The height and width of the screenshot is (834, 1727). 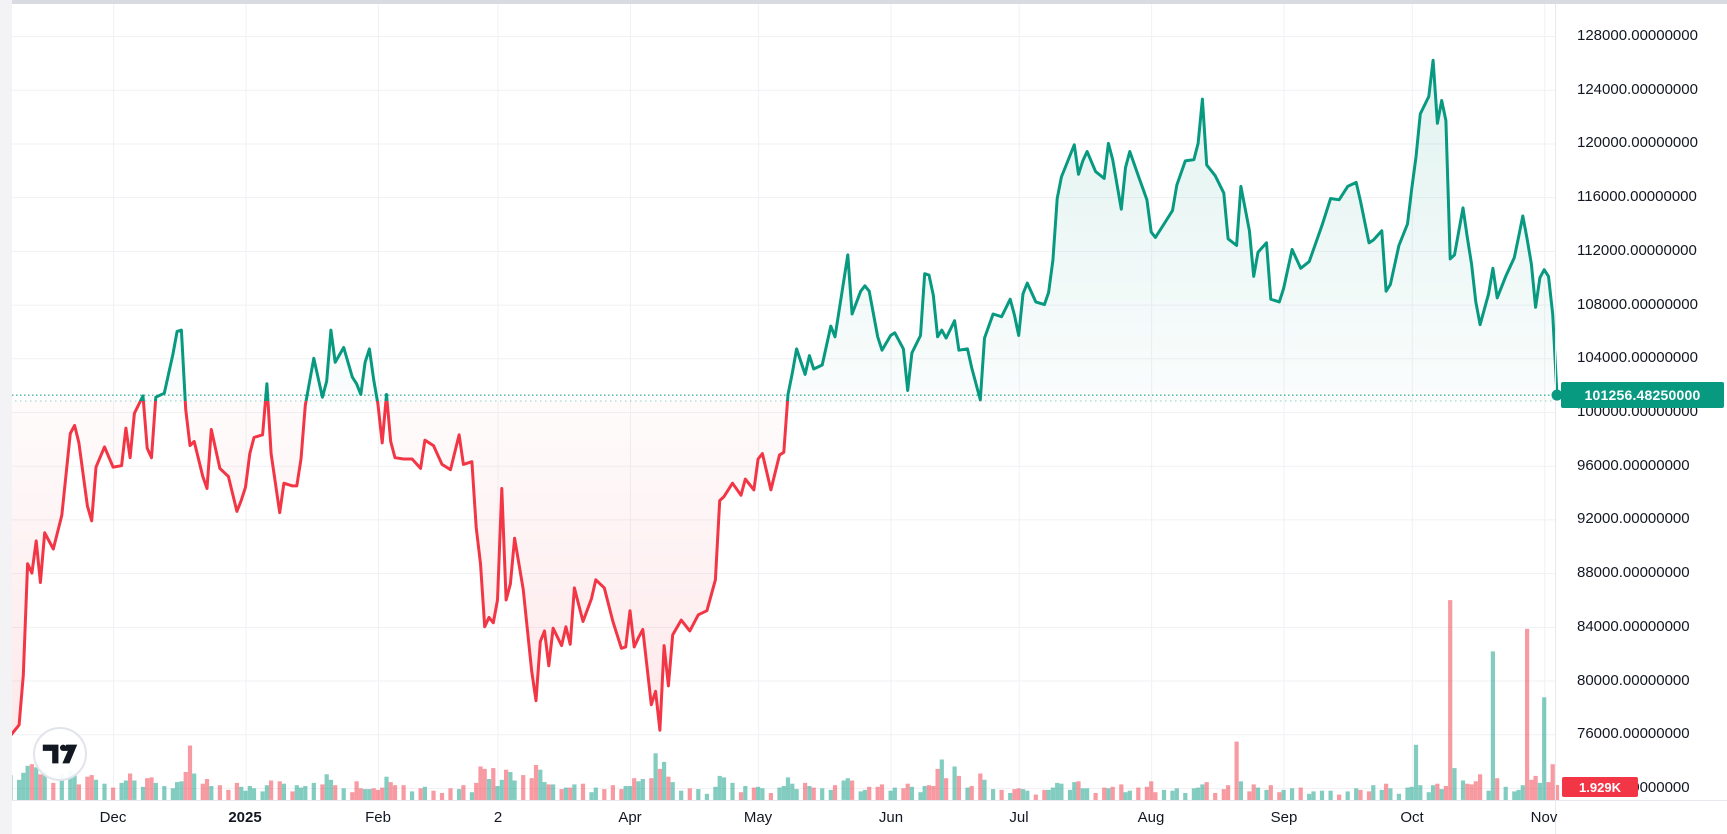 I want to click on price-axis-label: 112000.00000000, so click(x=1637, y=250).